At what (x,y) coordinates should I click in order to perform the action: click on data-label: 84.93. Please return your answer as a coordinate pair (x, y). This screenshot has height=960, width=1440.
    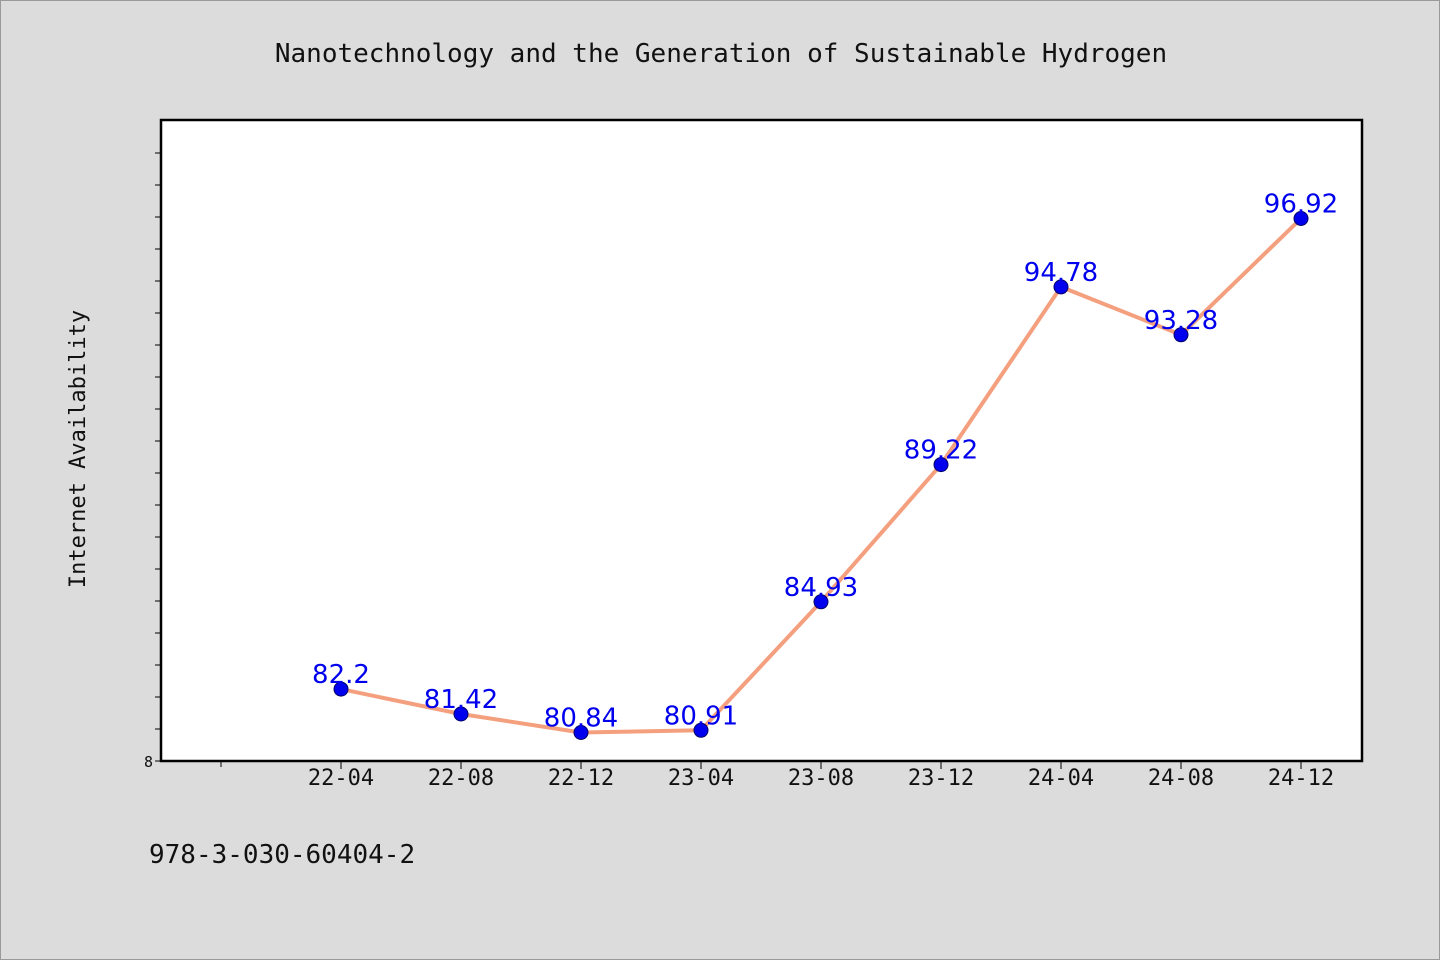
    Looking at the image, I should click on (821, 588).